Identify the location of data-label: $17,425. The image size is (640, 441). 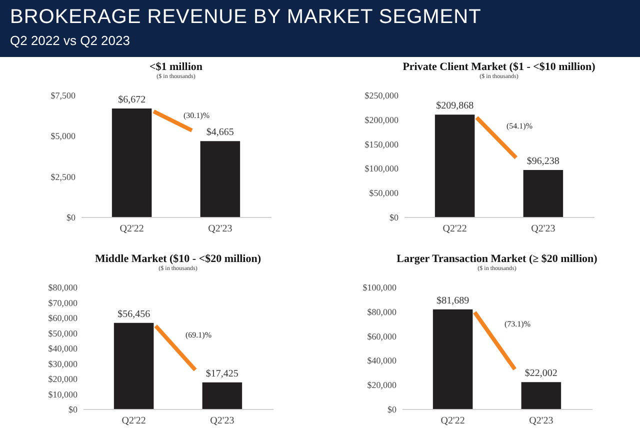
(222, 374).